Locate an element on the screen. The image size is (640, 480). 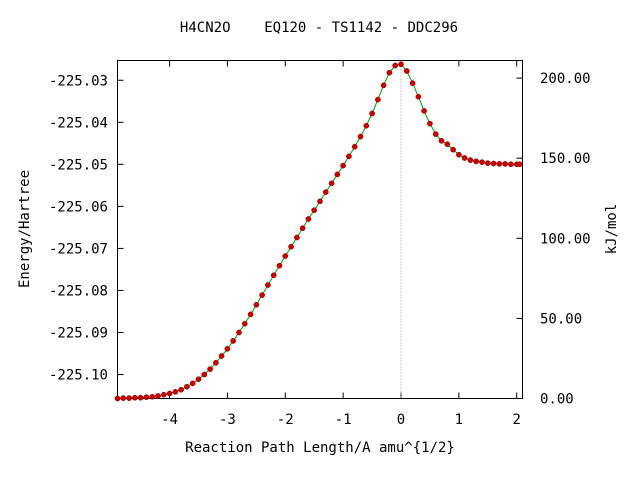
x-tick-label: -3 is located at coordinates (227, 420).